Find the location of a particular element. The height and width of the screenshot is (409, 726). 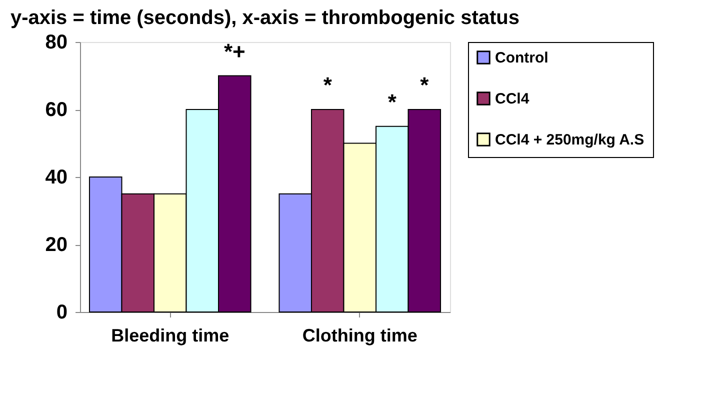

y-tick-label: 60 is located at coordinates (56, 110).